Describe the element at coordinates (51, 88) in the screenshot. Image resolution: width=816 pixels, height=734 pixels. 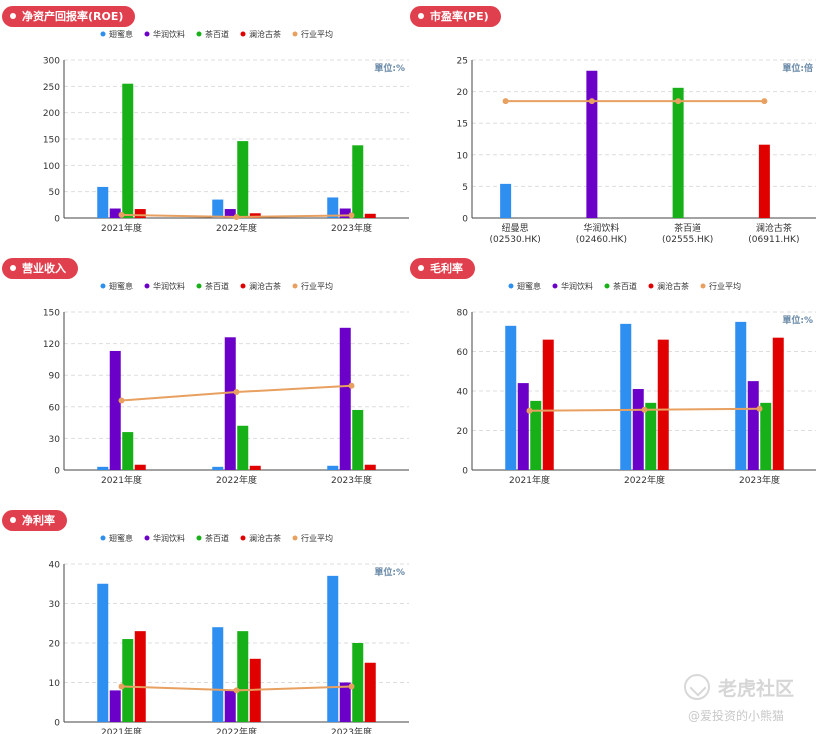
I see `y-tick-label: 250` at that location.